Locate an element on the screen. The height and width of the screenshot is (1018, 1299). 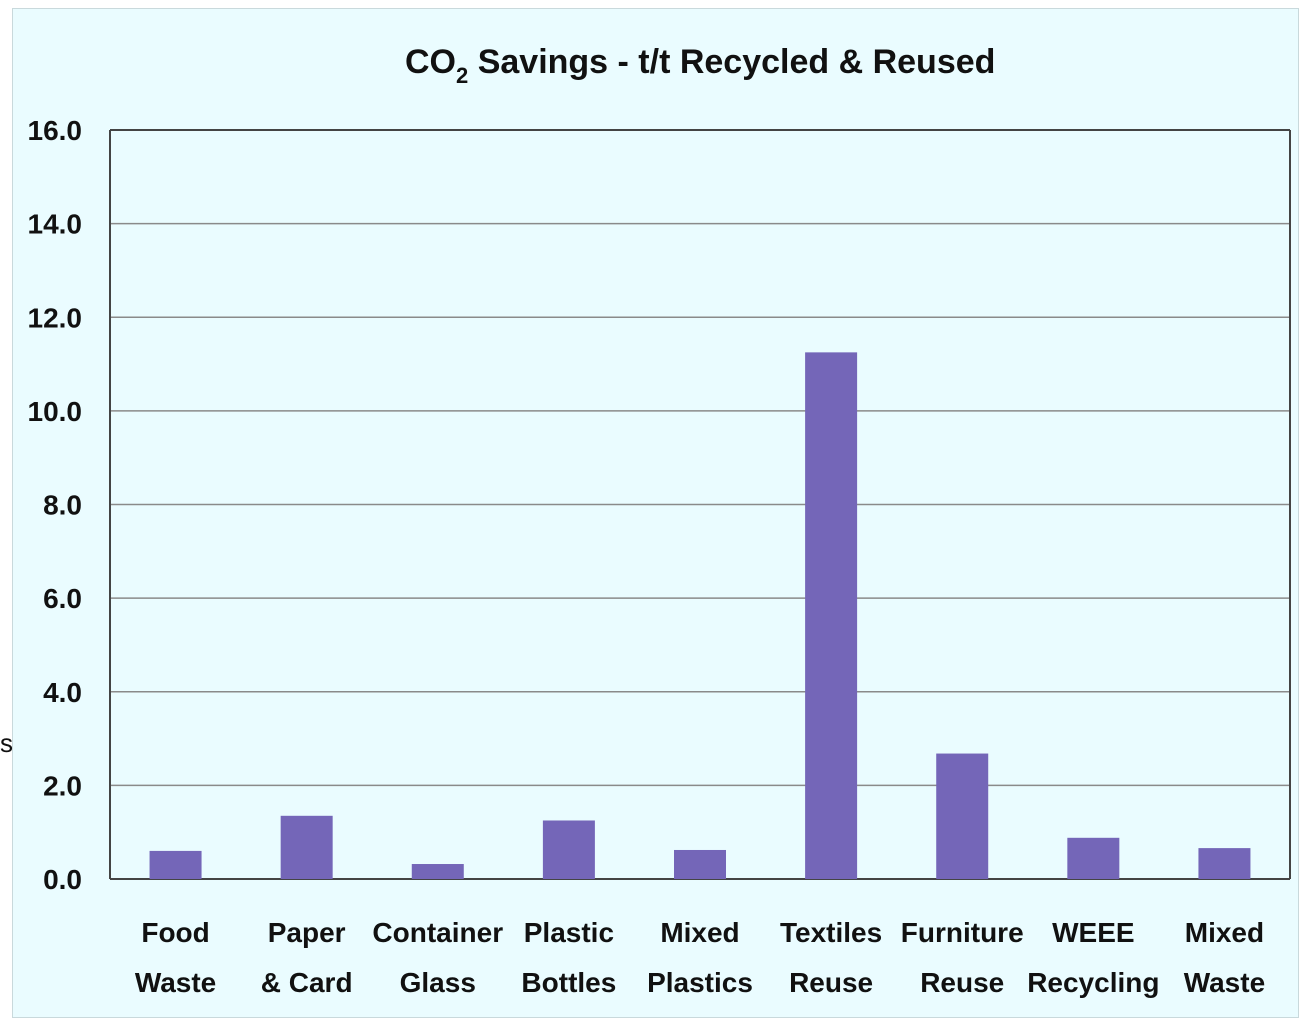
category-label-6-1: Reuse is located at coordinates (962, 982).